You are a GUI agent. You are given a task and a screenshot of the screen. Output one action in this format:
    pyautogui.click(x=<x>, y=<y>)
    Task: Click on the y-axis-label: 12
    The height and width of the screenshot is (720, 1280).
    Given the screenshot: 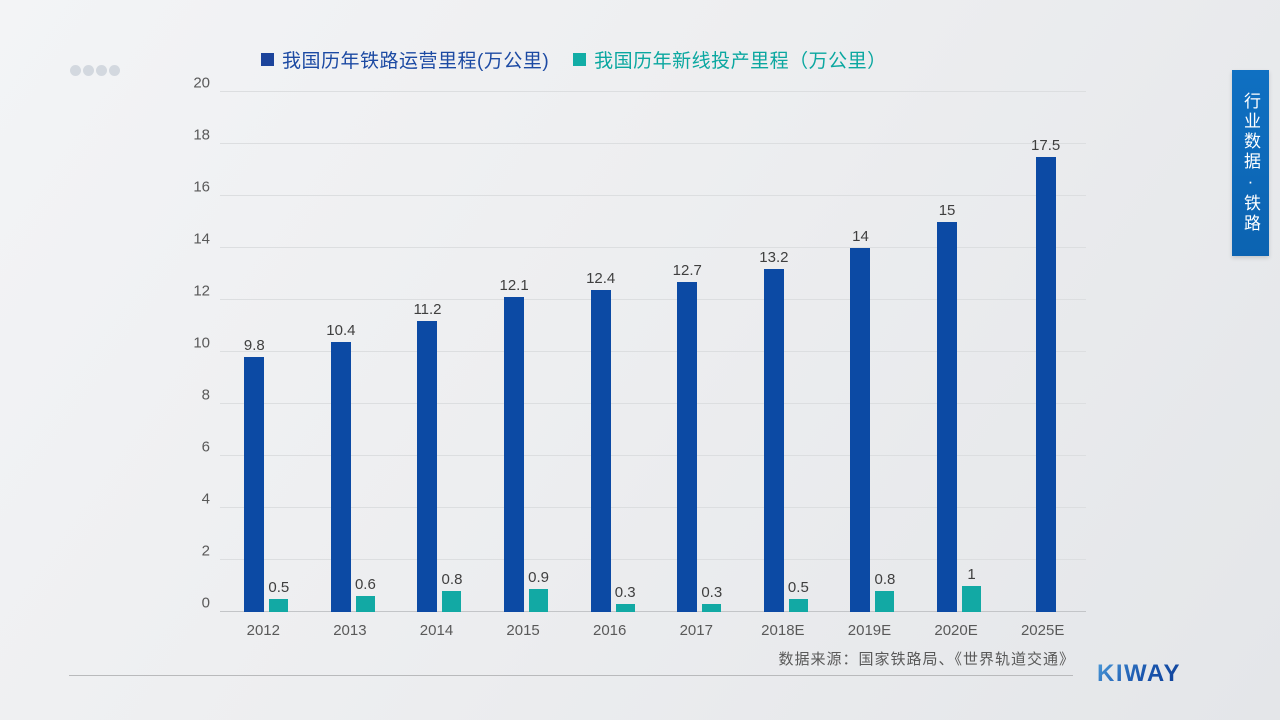 What is the action you would take?
    pyautogui.click(x=201, y=291)
    